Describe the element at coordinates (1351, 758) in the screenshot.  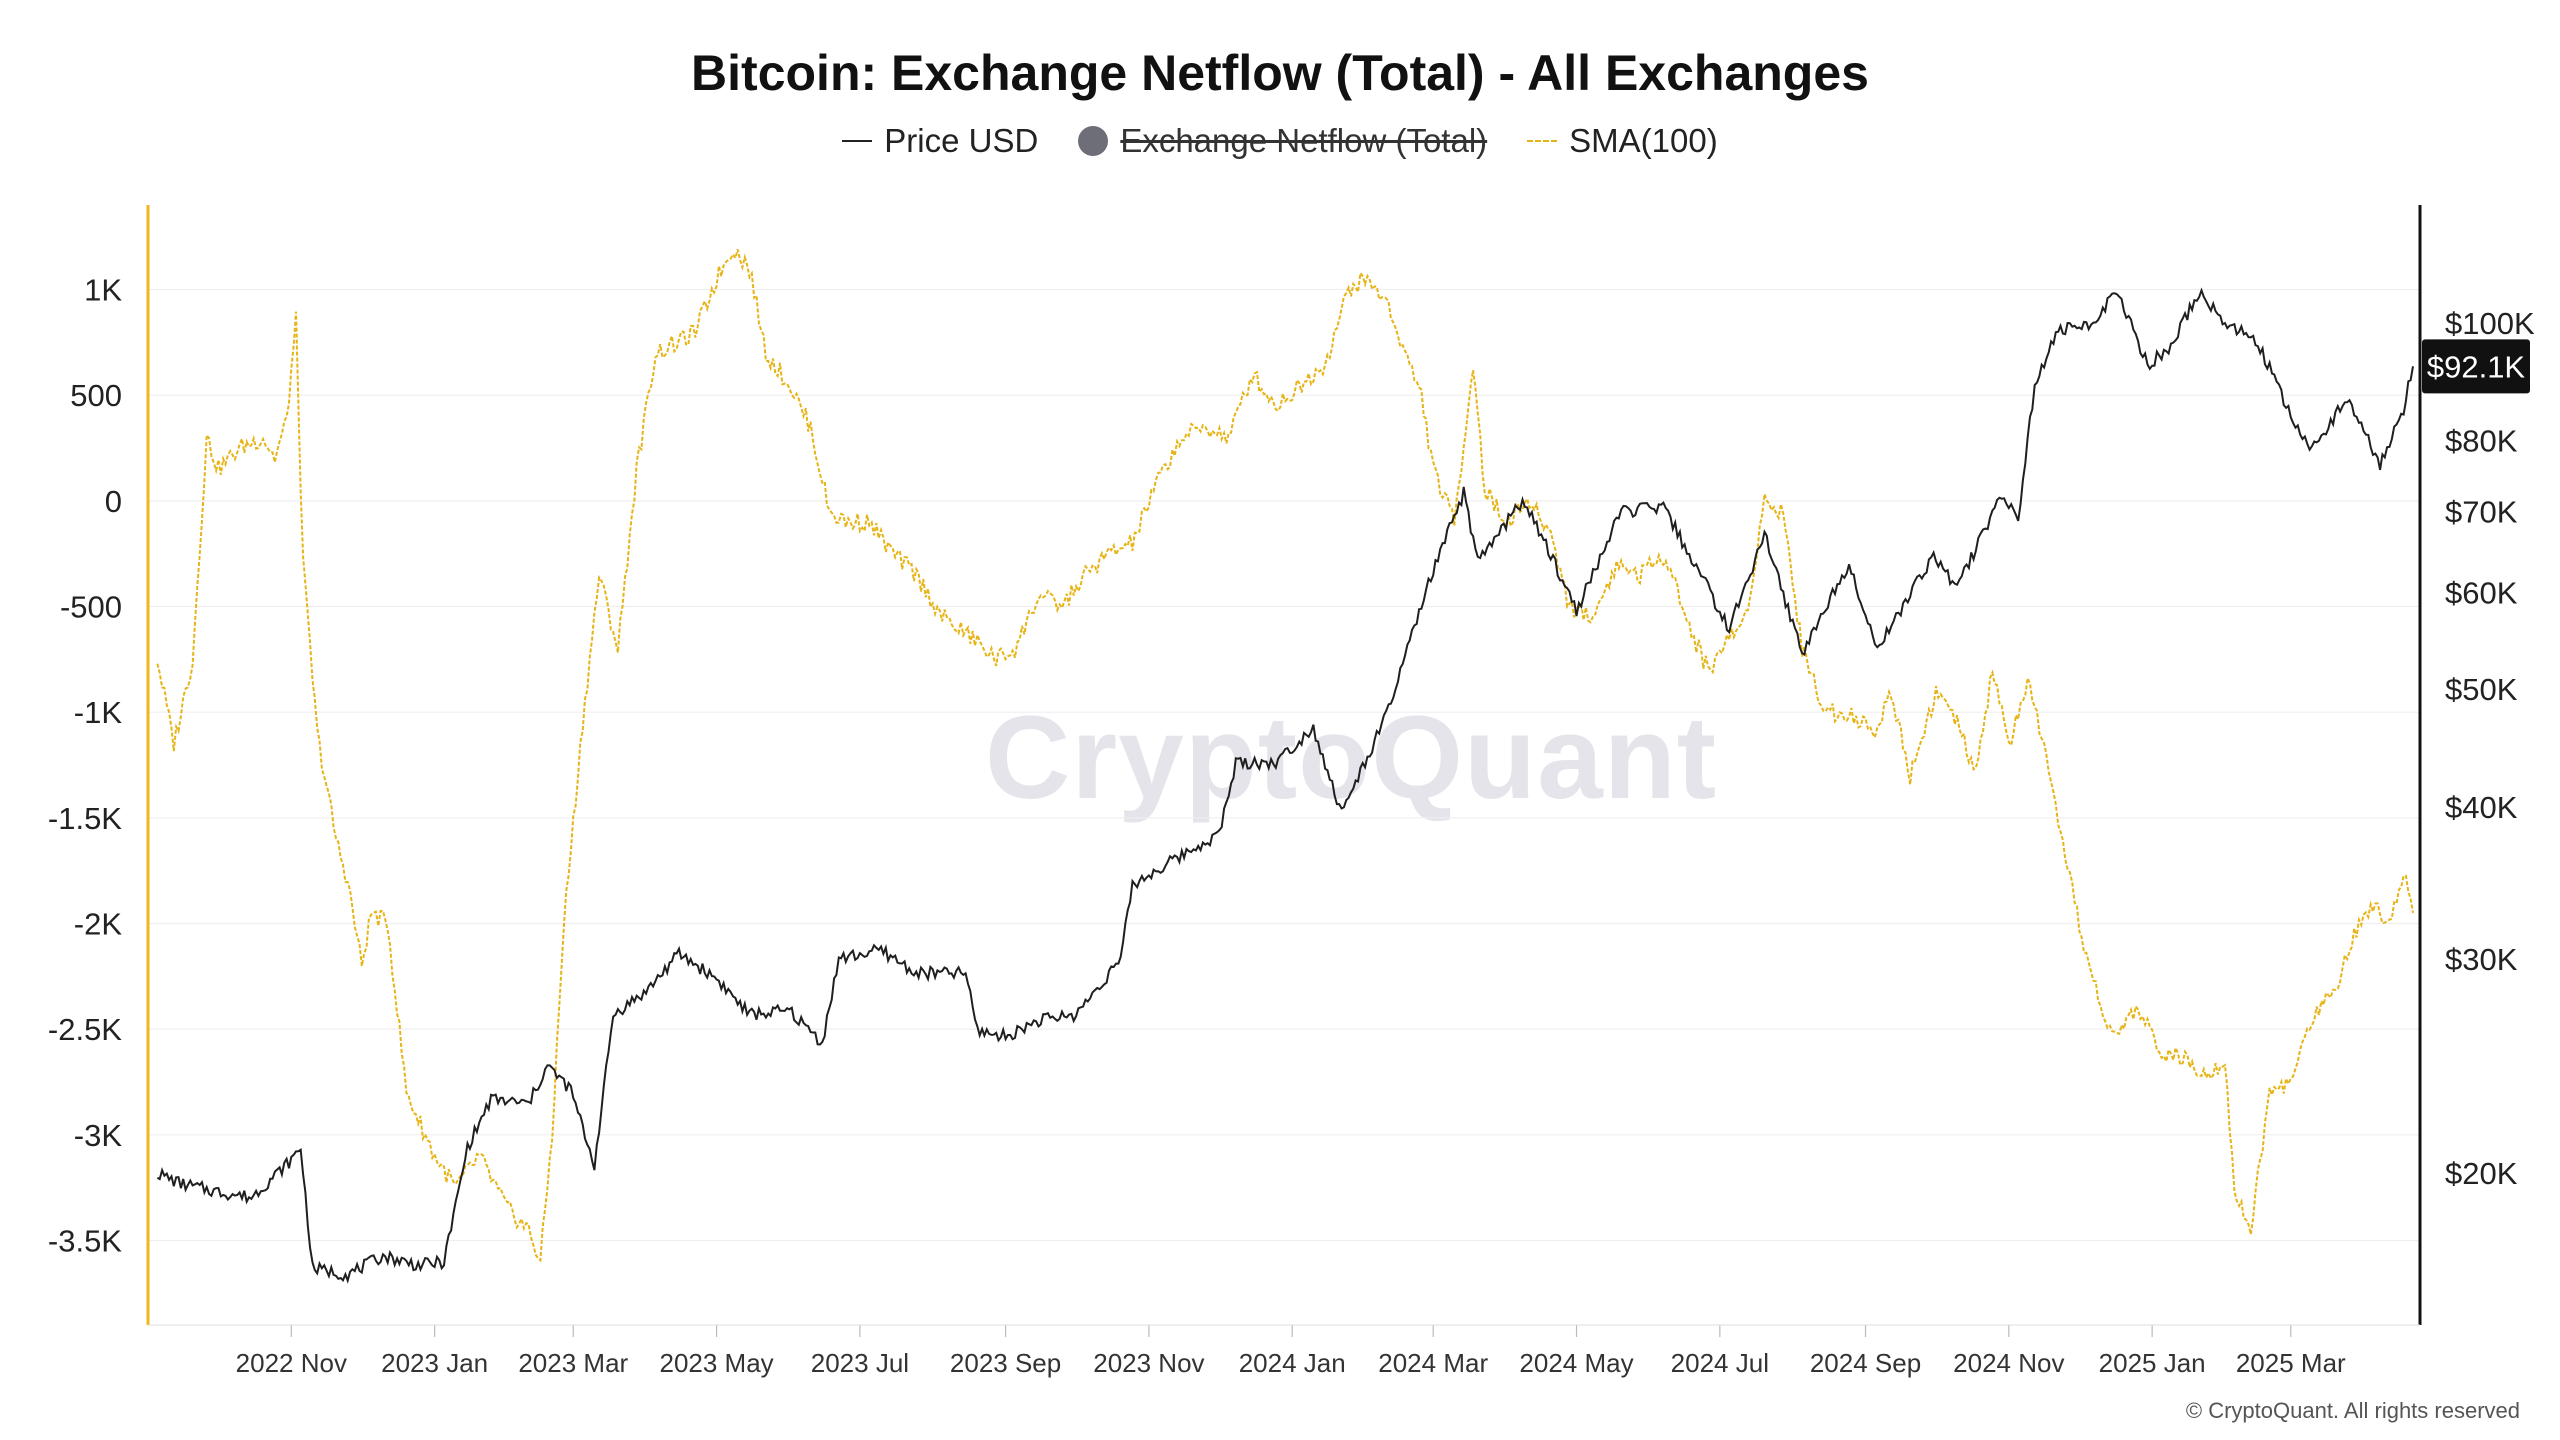
I see `watermark-logo: CryptoQuant` at that location.